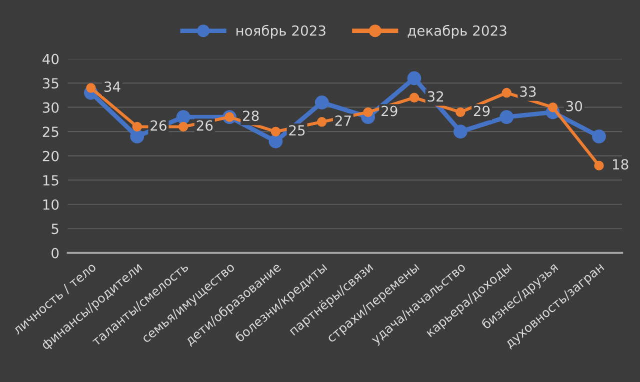 Image resolution: width=640 pixels, height=382 pixels. What do you see at coordinates (343, 120) in the screenshot?
I see `data-label: 27` at bounding box center [343, 120].